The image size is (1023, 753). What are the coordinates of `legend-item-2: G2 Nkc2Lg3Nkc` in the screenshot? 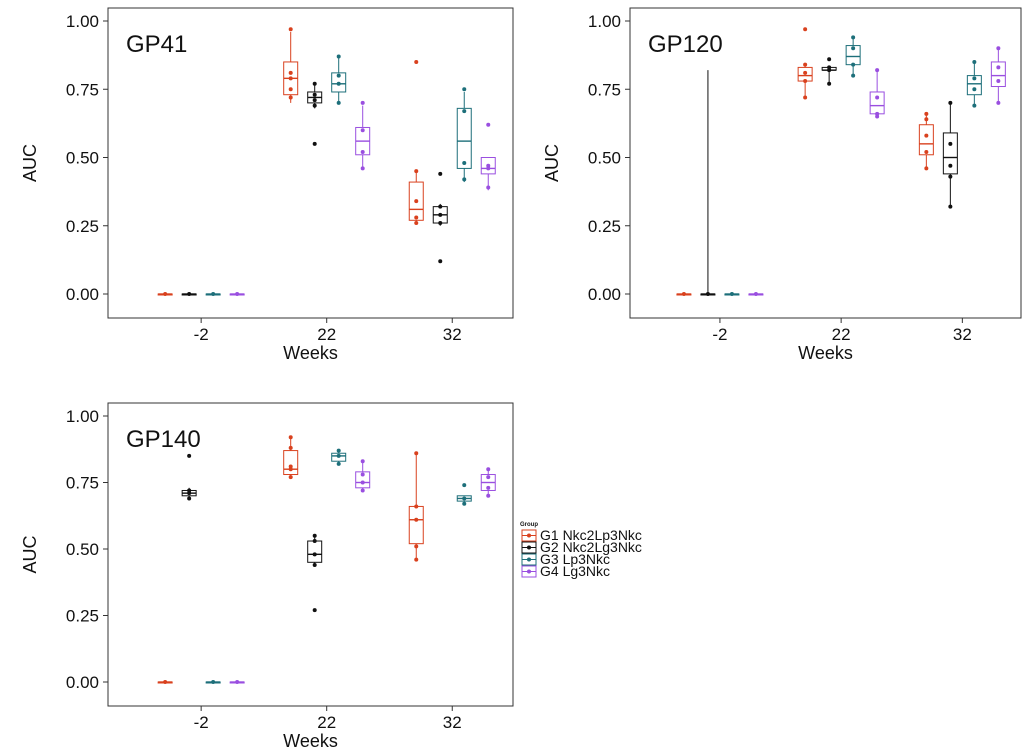 It's located at (581, 547).